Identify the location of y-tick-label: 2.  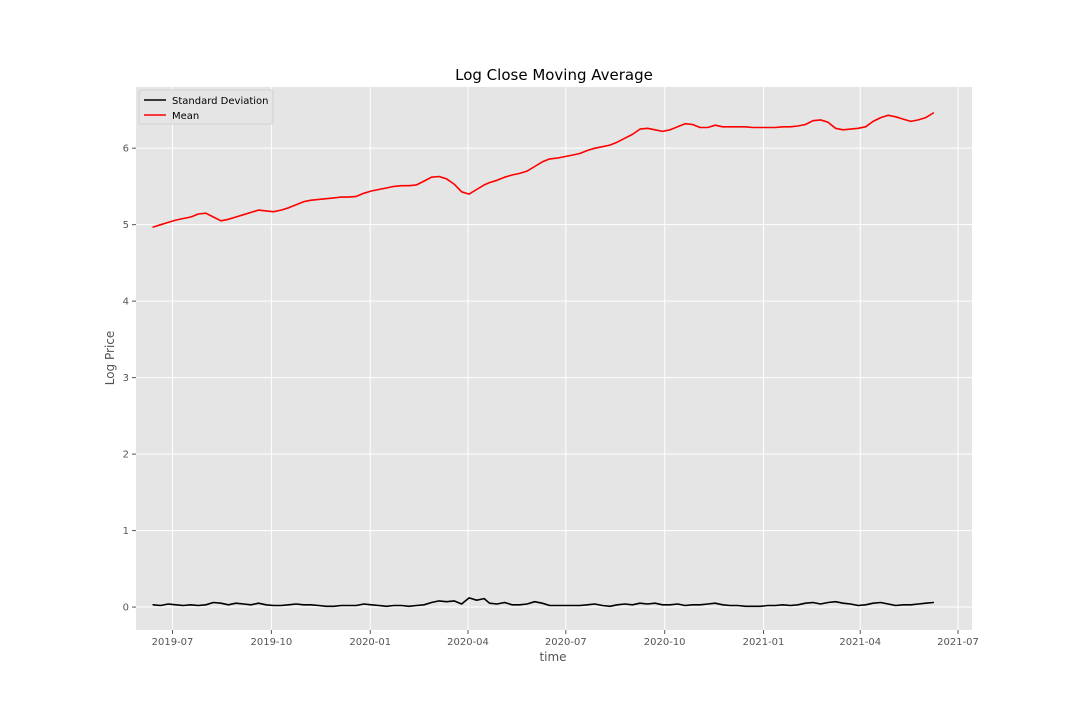
(126, 455).